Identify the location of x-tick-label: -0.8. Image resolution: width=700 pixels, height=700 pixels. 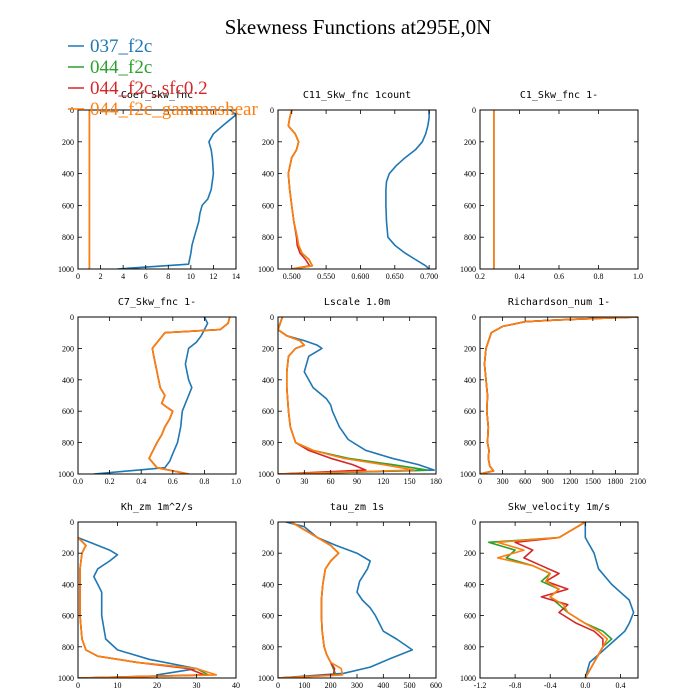
(515, 685).